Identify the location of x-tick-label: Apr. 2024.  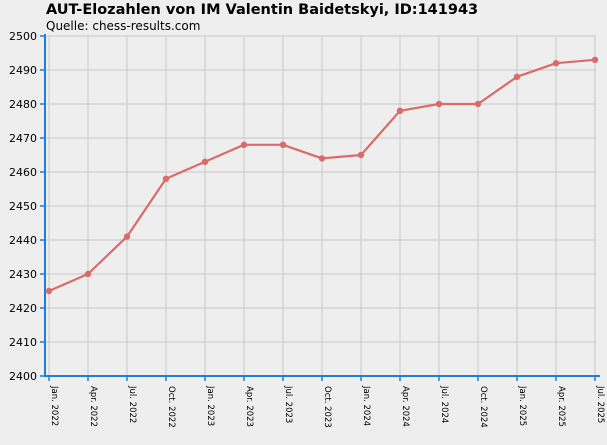
(405, 406).